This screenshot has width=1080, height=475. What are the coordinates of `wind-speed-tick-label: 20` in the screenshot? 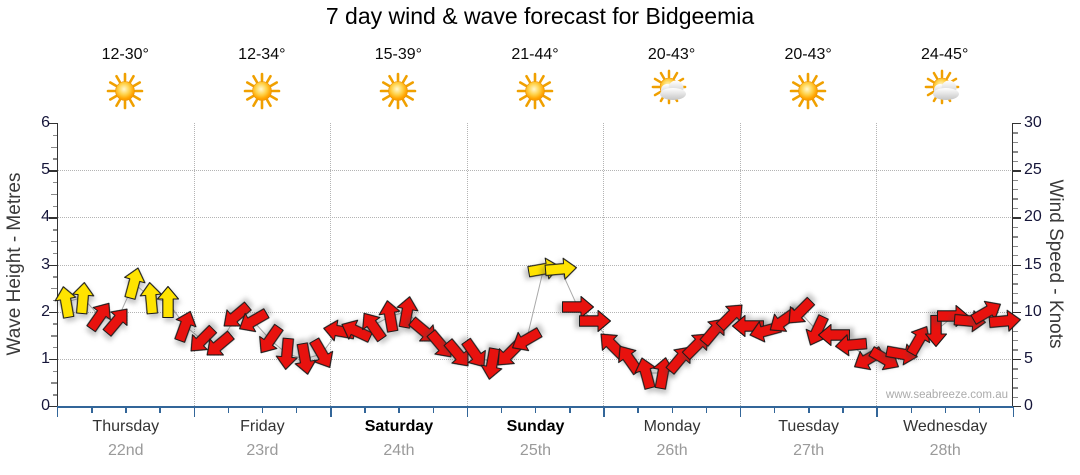 It's located at (1033, 217).